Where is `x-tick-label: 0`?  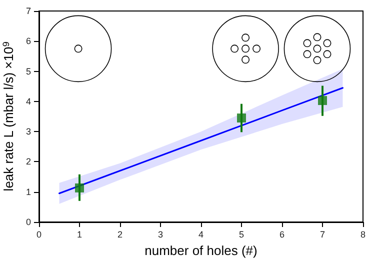 x-tick-label: 0 is located at coordinates (39, 235).